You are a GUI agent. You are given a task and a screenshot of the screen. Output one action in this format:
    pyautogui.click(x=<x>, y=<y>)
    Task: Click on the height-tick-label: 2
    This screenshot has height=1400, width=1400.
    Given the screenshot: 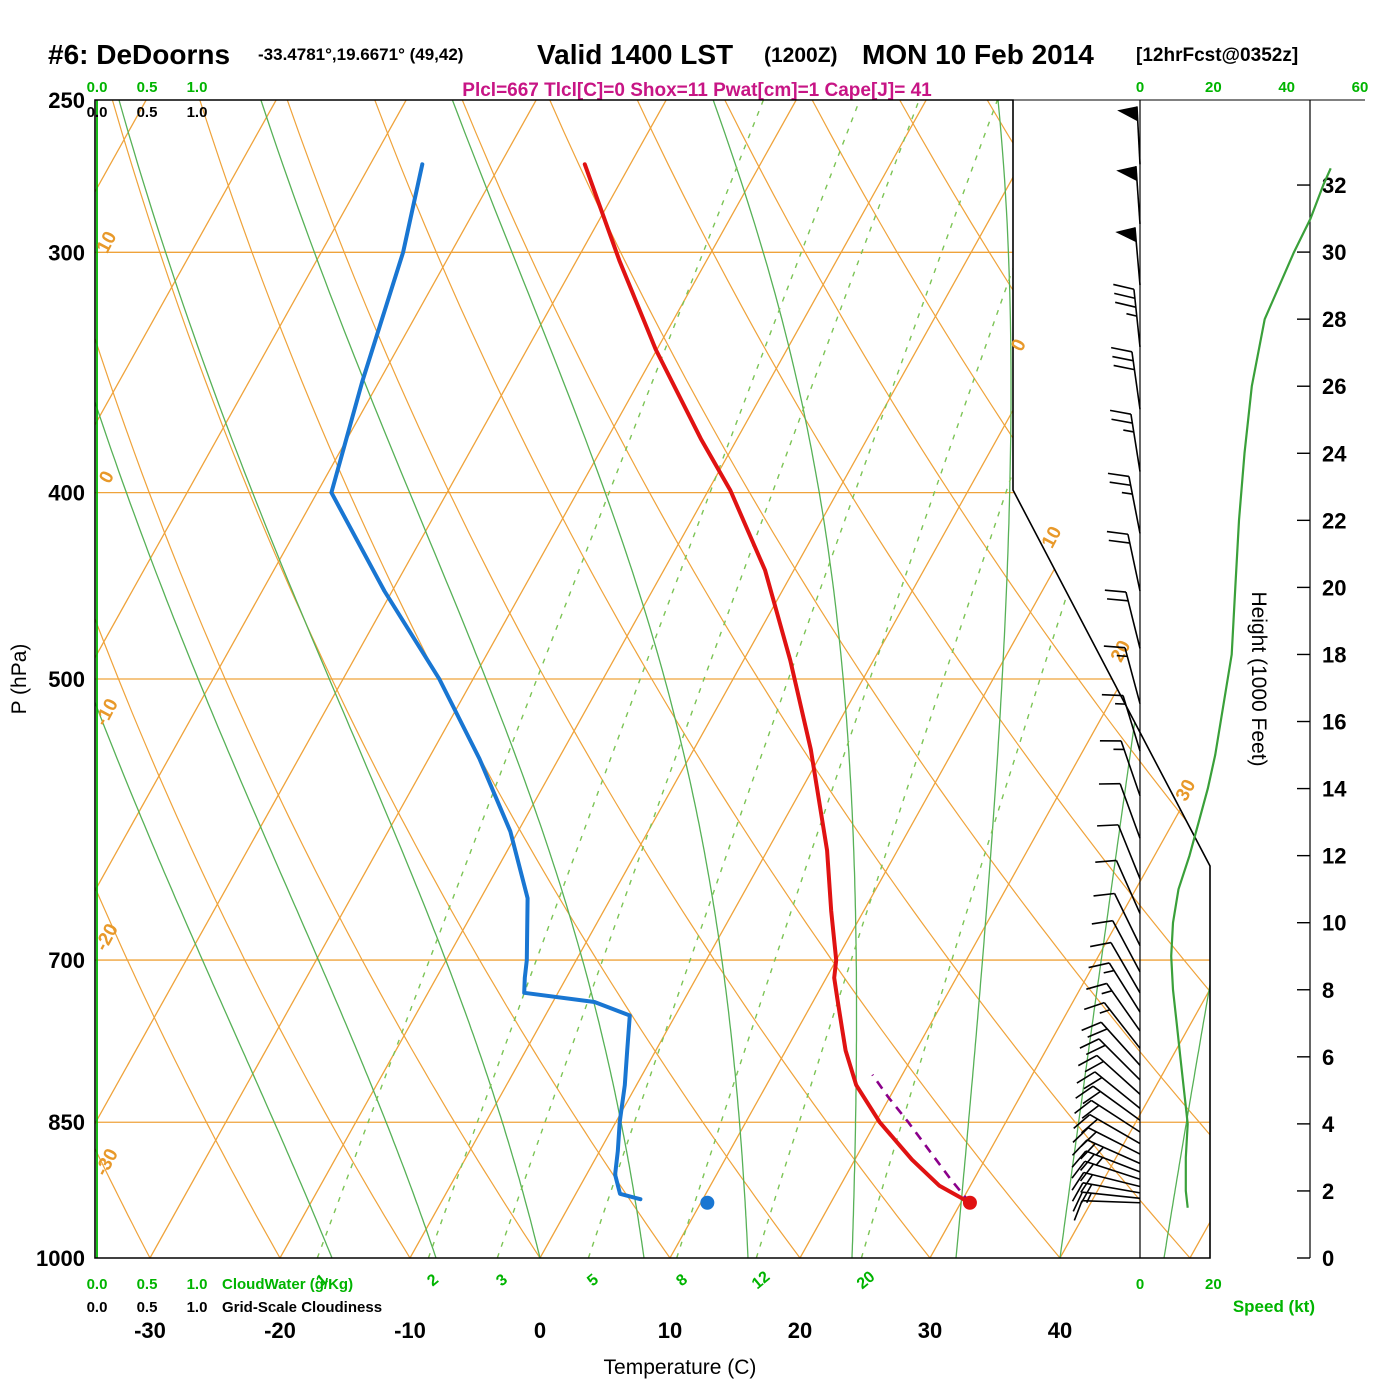 What is the action you would take?
    pyautogui.click(x=1328, y=1191)
    